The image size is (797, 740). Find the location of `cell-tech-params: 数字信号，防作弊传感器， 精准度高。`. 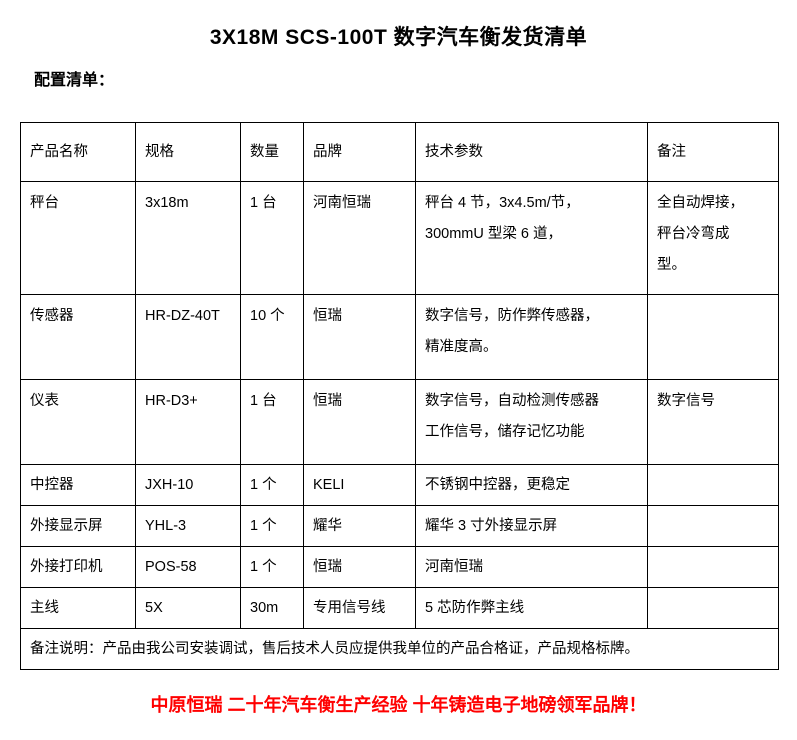

cell-tech-params: 数字信号，防作弊传感器， 精准度高。 is located at coordinates (531, 337).